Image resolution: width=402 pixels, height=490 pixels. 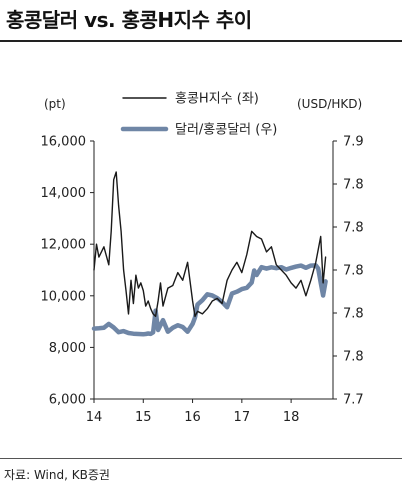 I want to click on source-note: 자료: Wind, KB증권, so click(x=57, y=475).